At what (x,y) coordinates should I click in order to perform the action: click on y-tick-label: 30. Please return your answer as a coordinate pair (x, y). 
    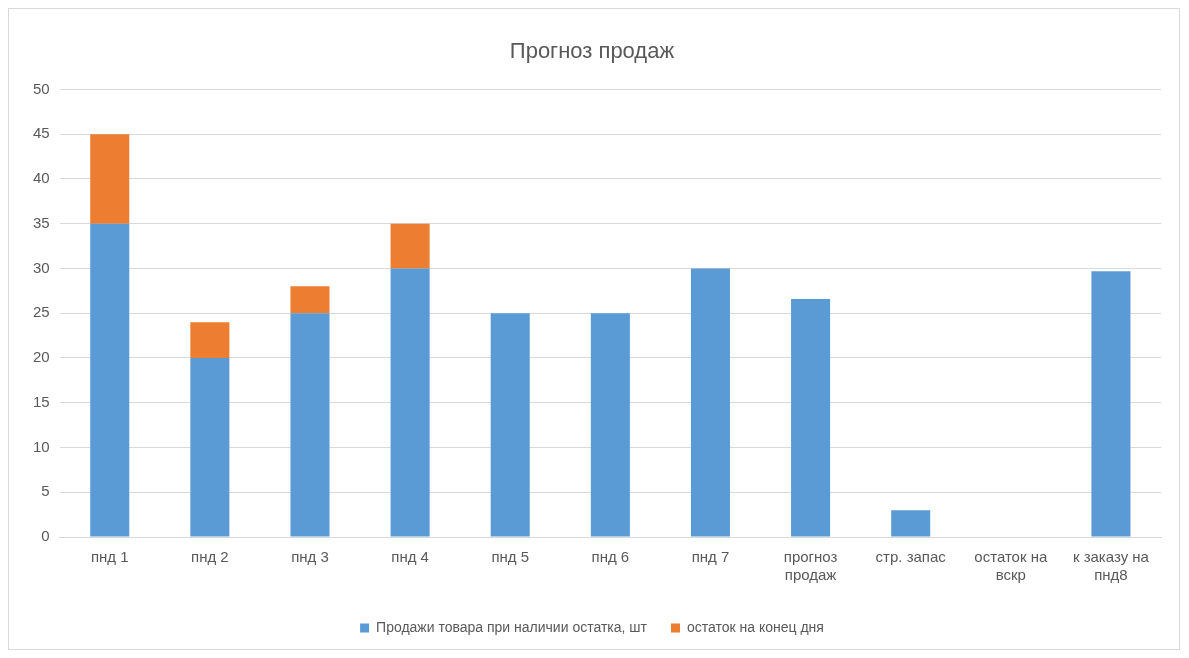
    Looking at the image, I should click on (41, 267).